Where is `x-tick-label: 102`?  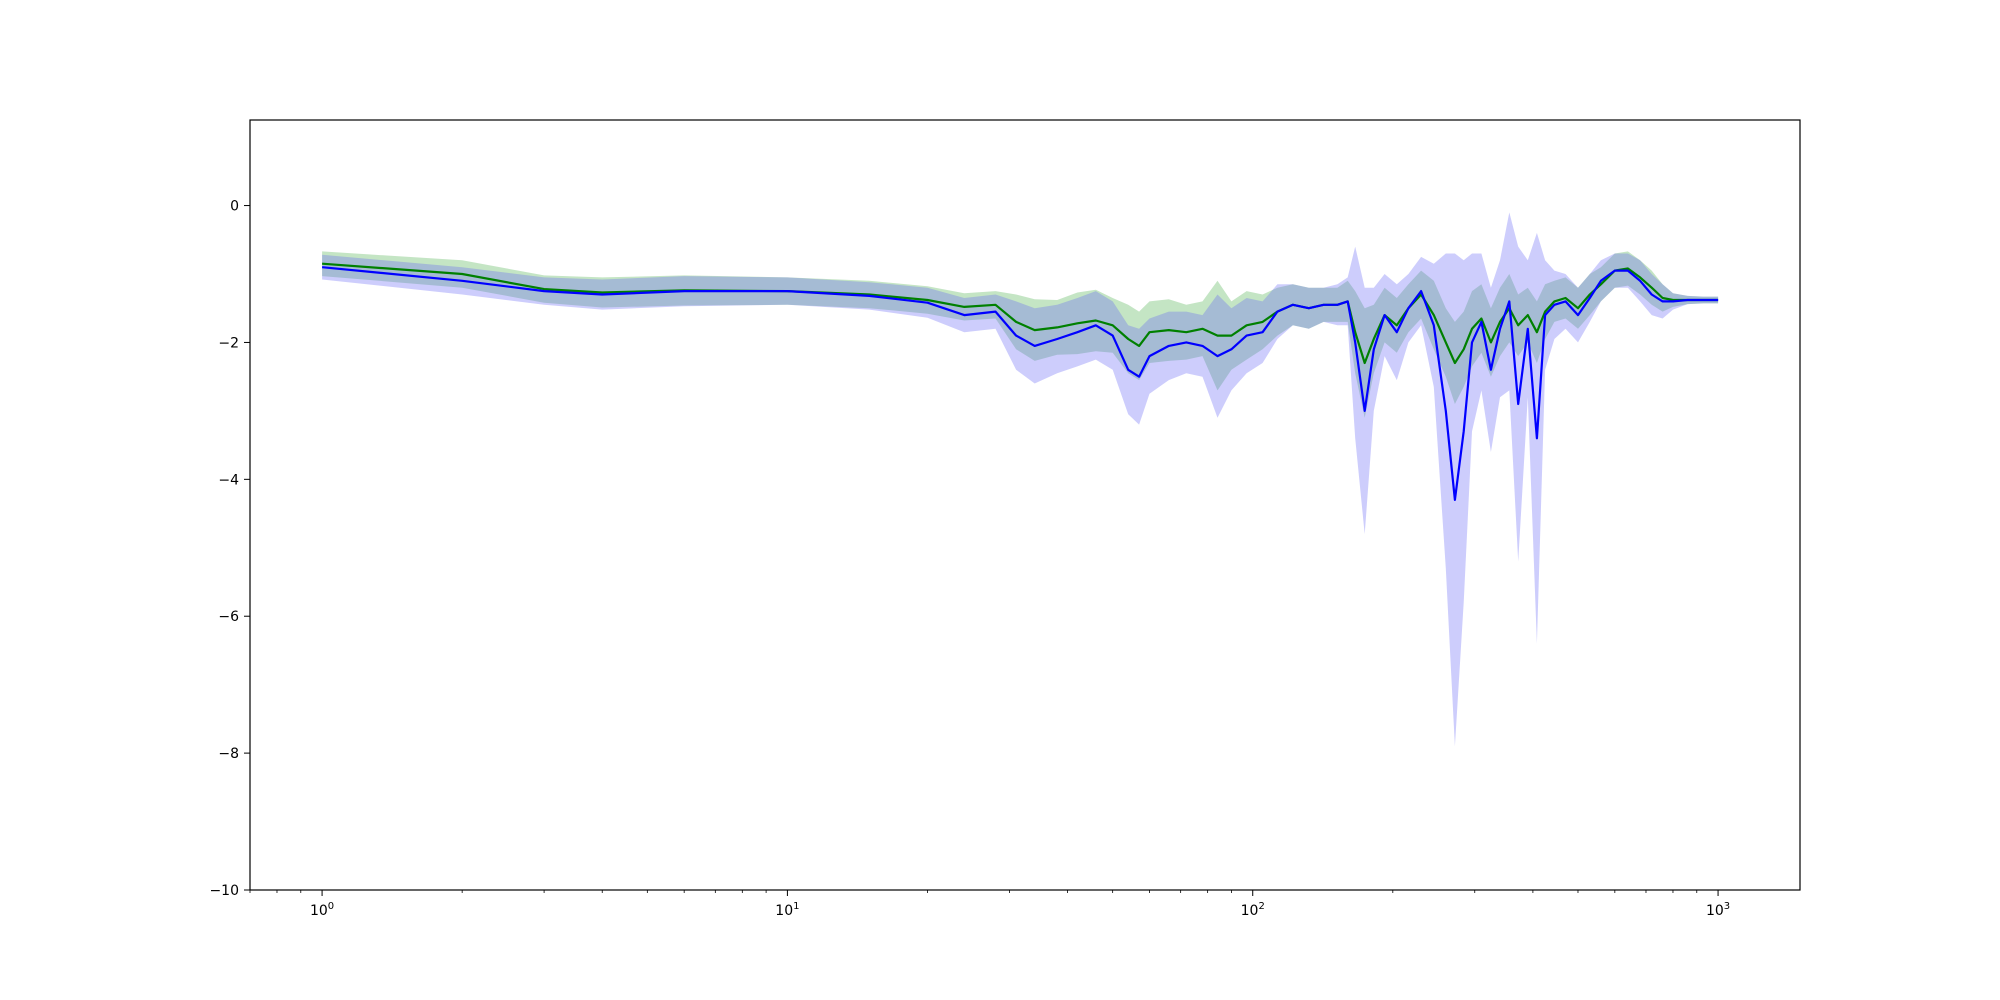
x-tick-label: 102 is located at coordinates (1253, 910).